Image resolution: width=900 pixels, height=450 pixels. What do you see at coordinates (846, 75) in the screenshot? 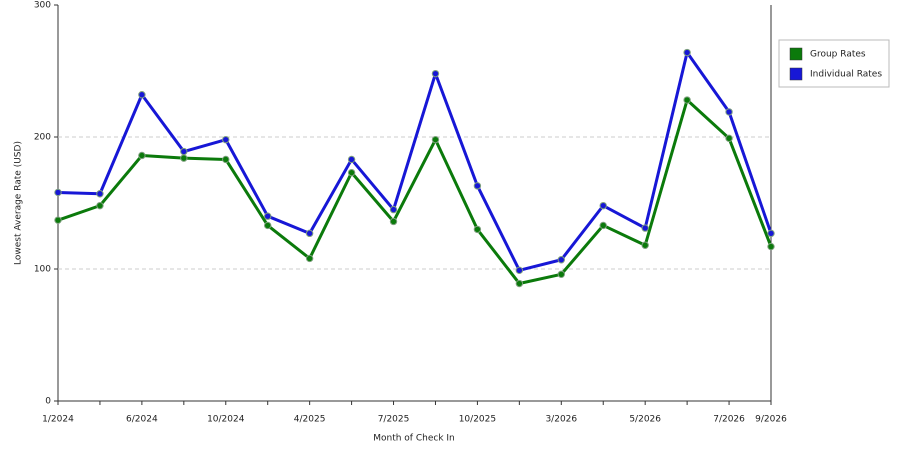
I see `legend-label: Individual Rates` at bounding box center [846, 75].